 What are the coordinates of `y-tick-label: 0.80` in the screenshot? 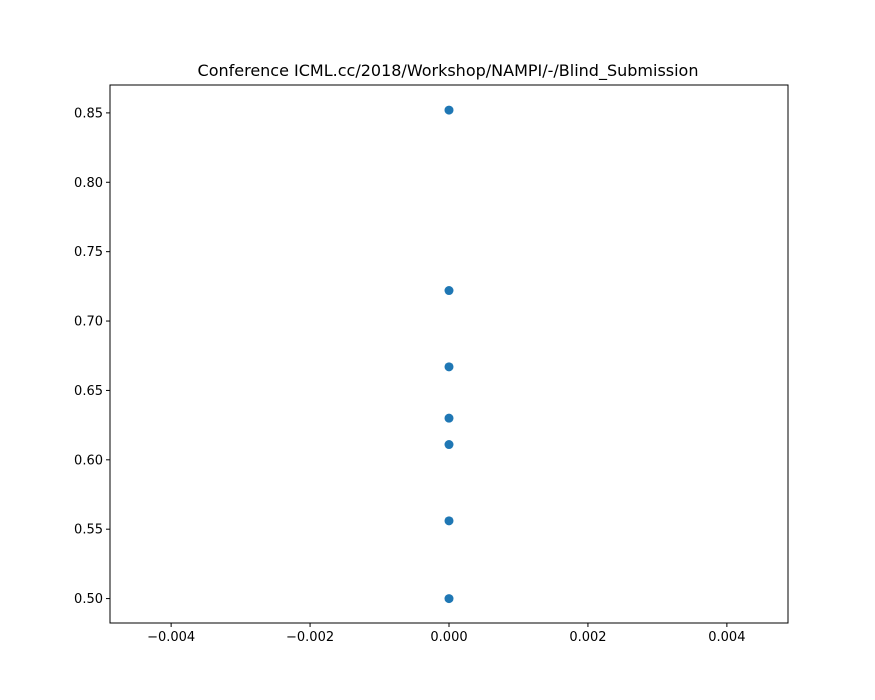 It's located at (88, 183).